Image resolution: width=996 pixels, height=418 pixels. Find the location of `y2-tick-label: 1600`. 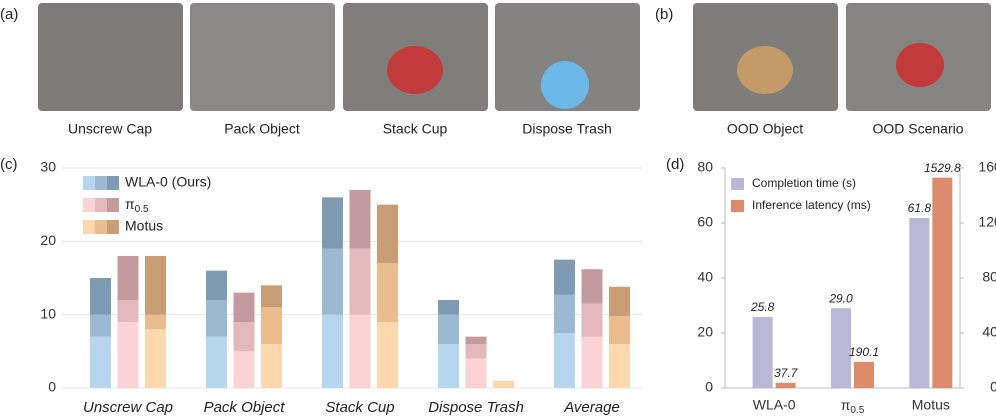

y2-tick-label: 1600 is located at coordinates (987, 167).